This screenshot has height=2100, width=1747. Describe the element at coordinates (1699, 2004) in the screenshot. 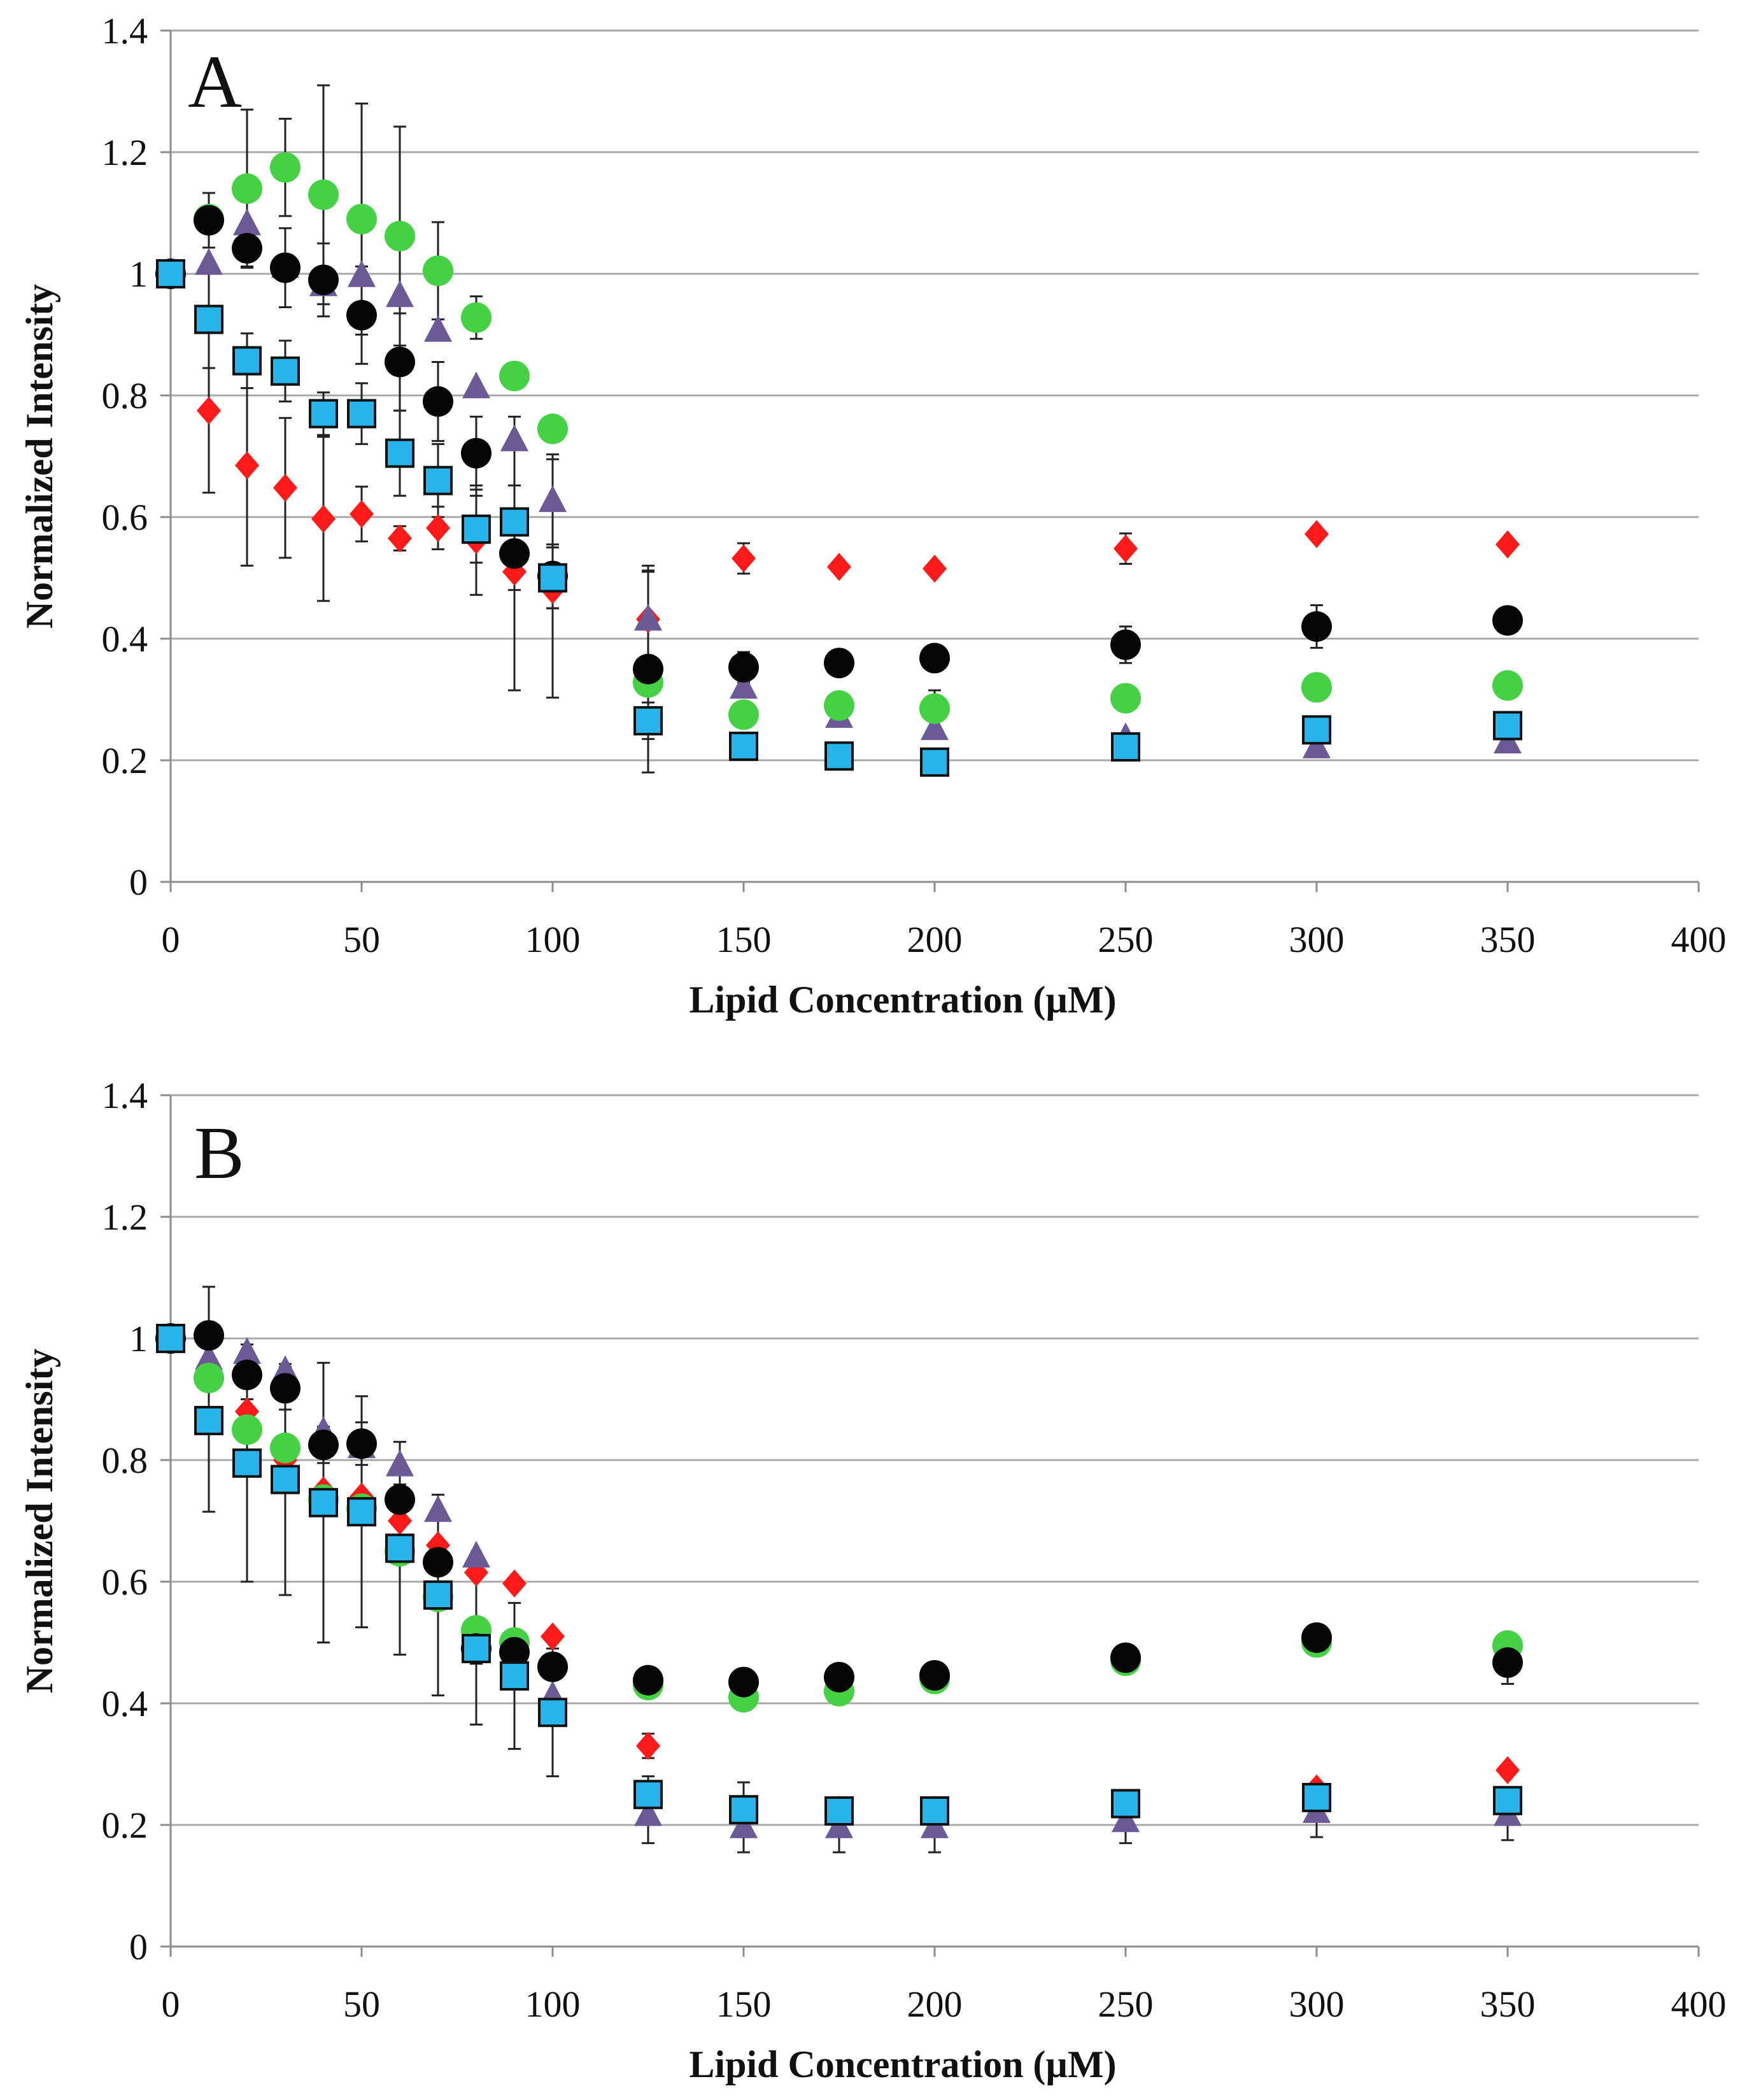

I see `x-tick-label: 400` at that location.